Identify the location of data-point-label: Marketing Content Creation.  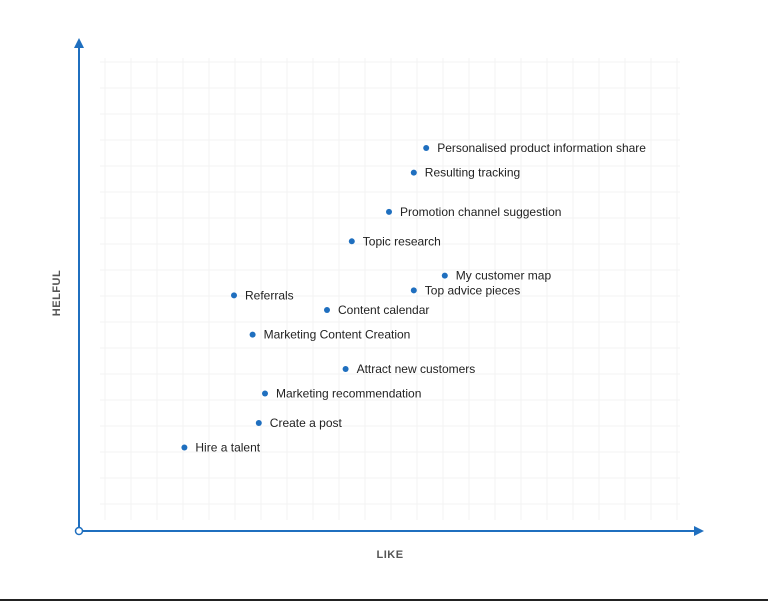
(337, 335).